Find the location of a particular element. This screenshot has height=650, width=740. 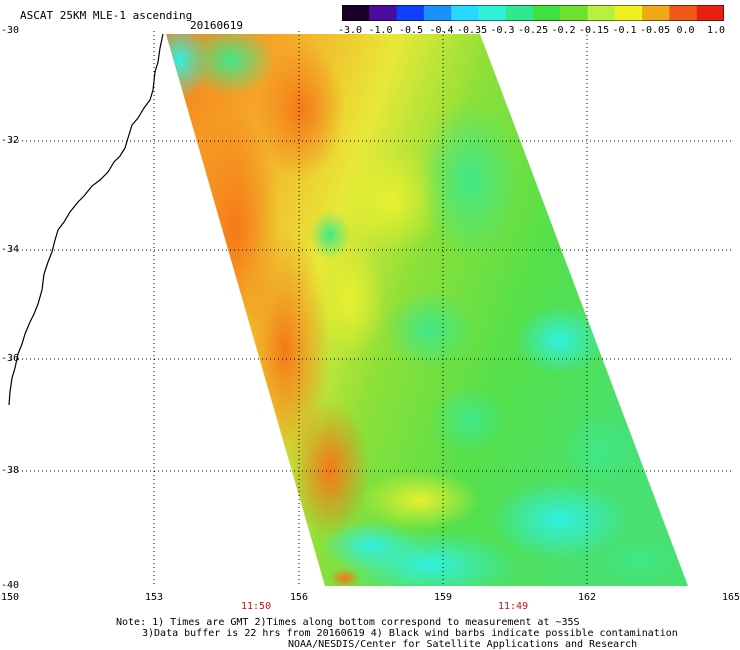

product-title: ASCAT 25KM MLE-1 ascending is located at coordinates (106, 15).